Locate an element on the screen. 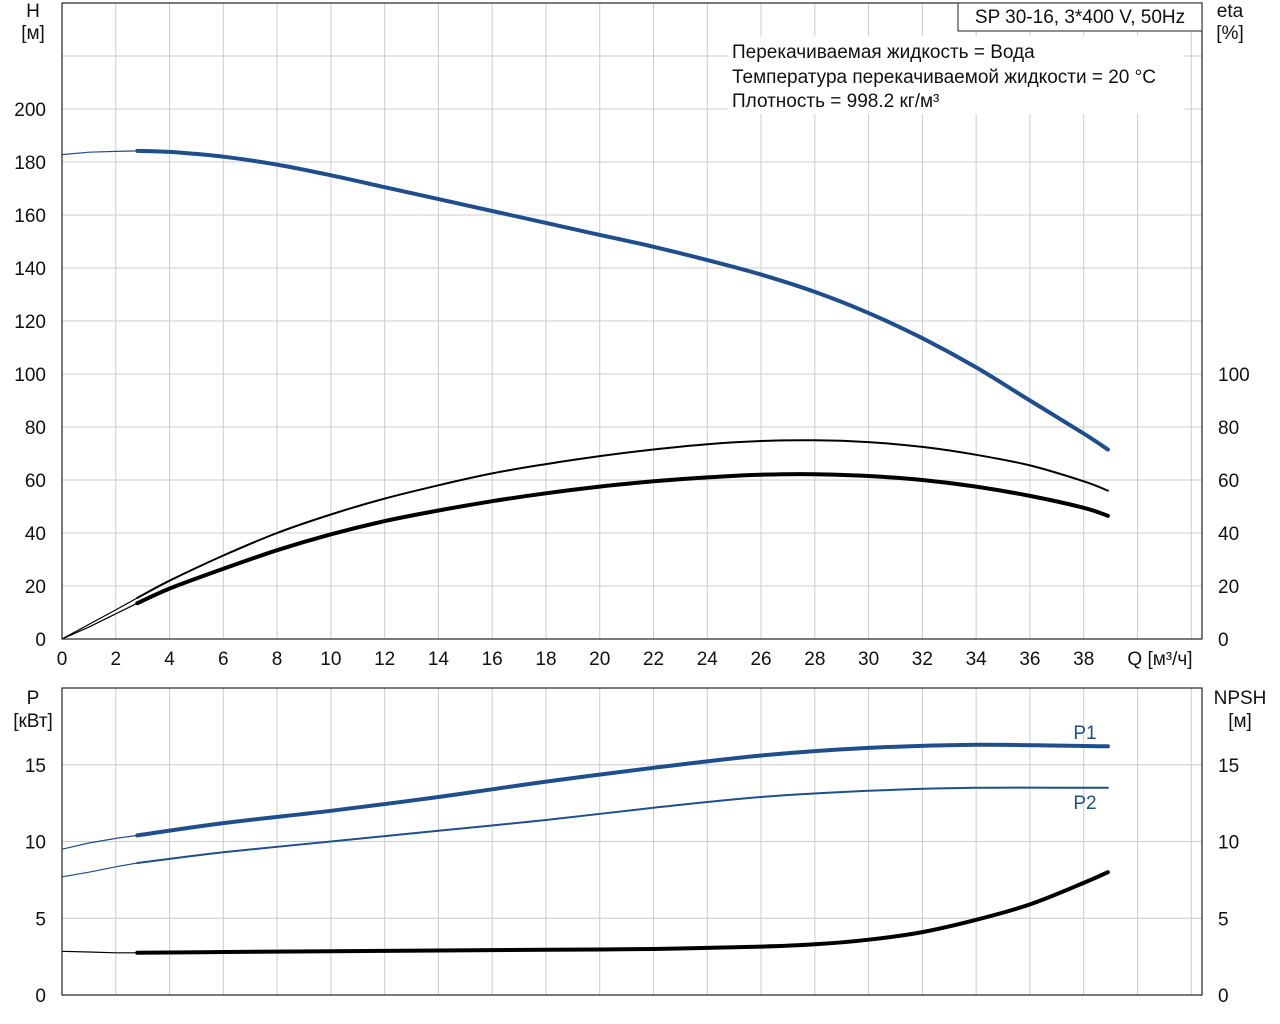  y-right-tick-label: 80 is located at coordinates (1228, 428).